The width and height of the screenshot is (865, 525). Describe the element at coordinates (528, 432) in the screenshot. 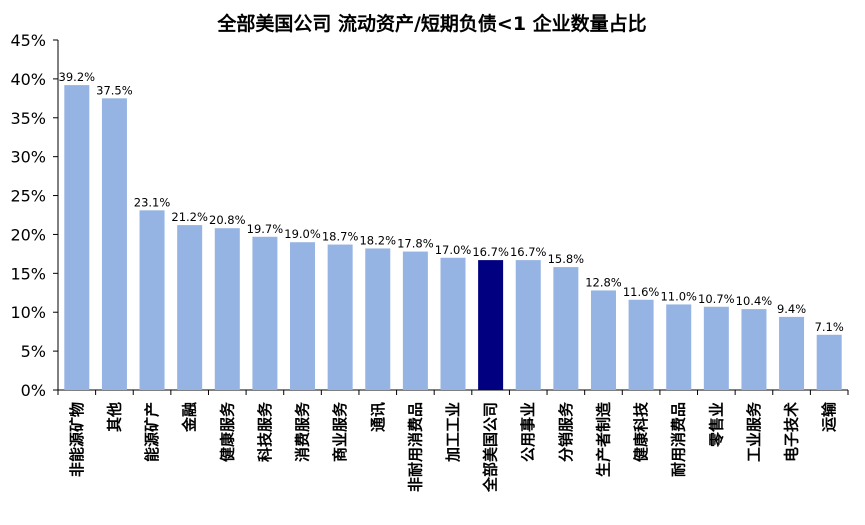

I see `x-tick-label-12: 公用事业` at that location.